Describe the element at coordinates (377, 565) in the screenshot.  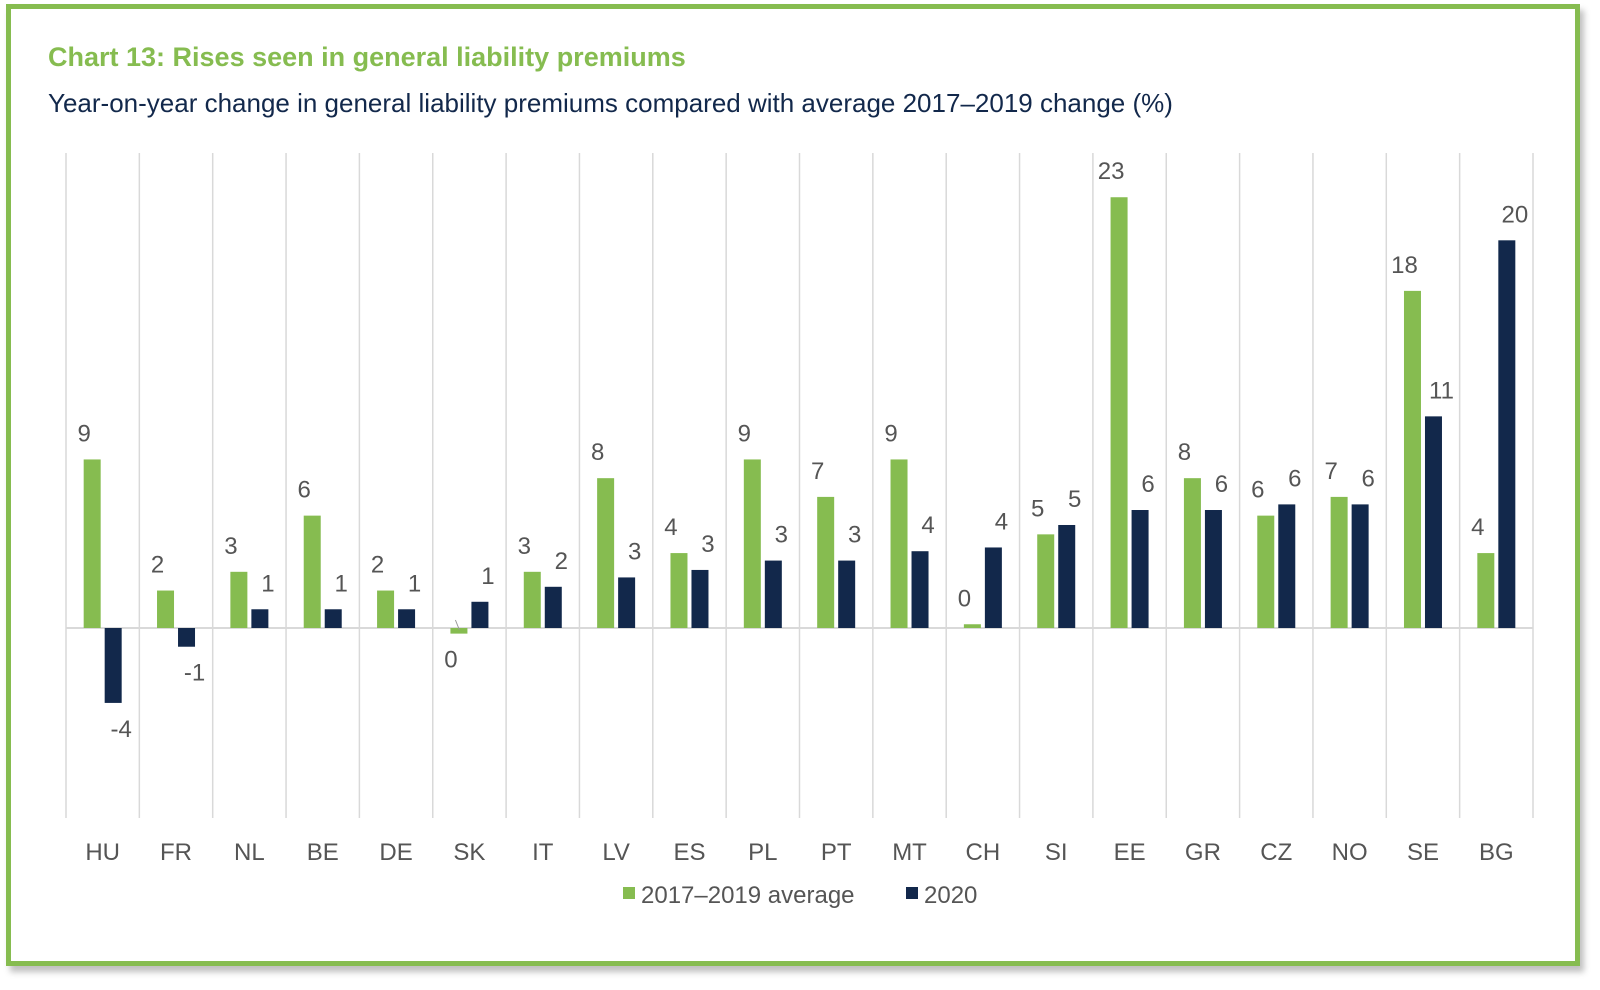
I see `data-label-avg-de: 2` at that location.